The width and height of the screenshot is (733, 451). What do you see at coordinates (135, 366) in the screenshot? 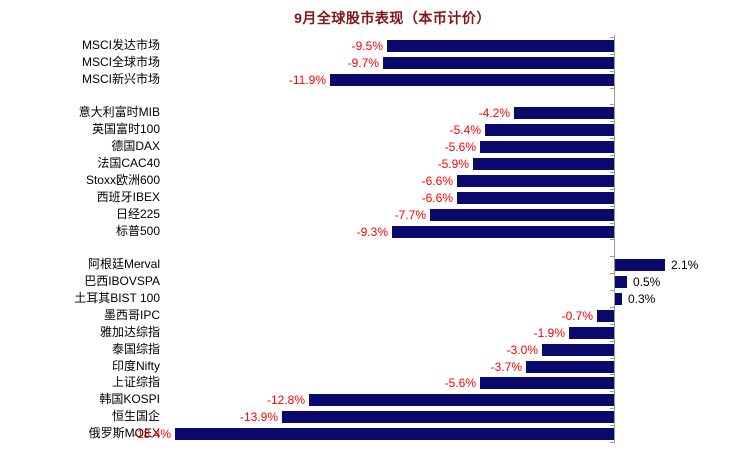
I see `category-label: 印度Nifty` at bounding box center [135, 366].